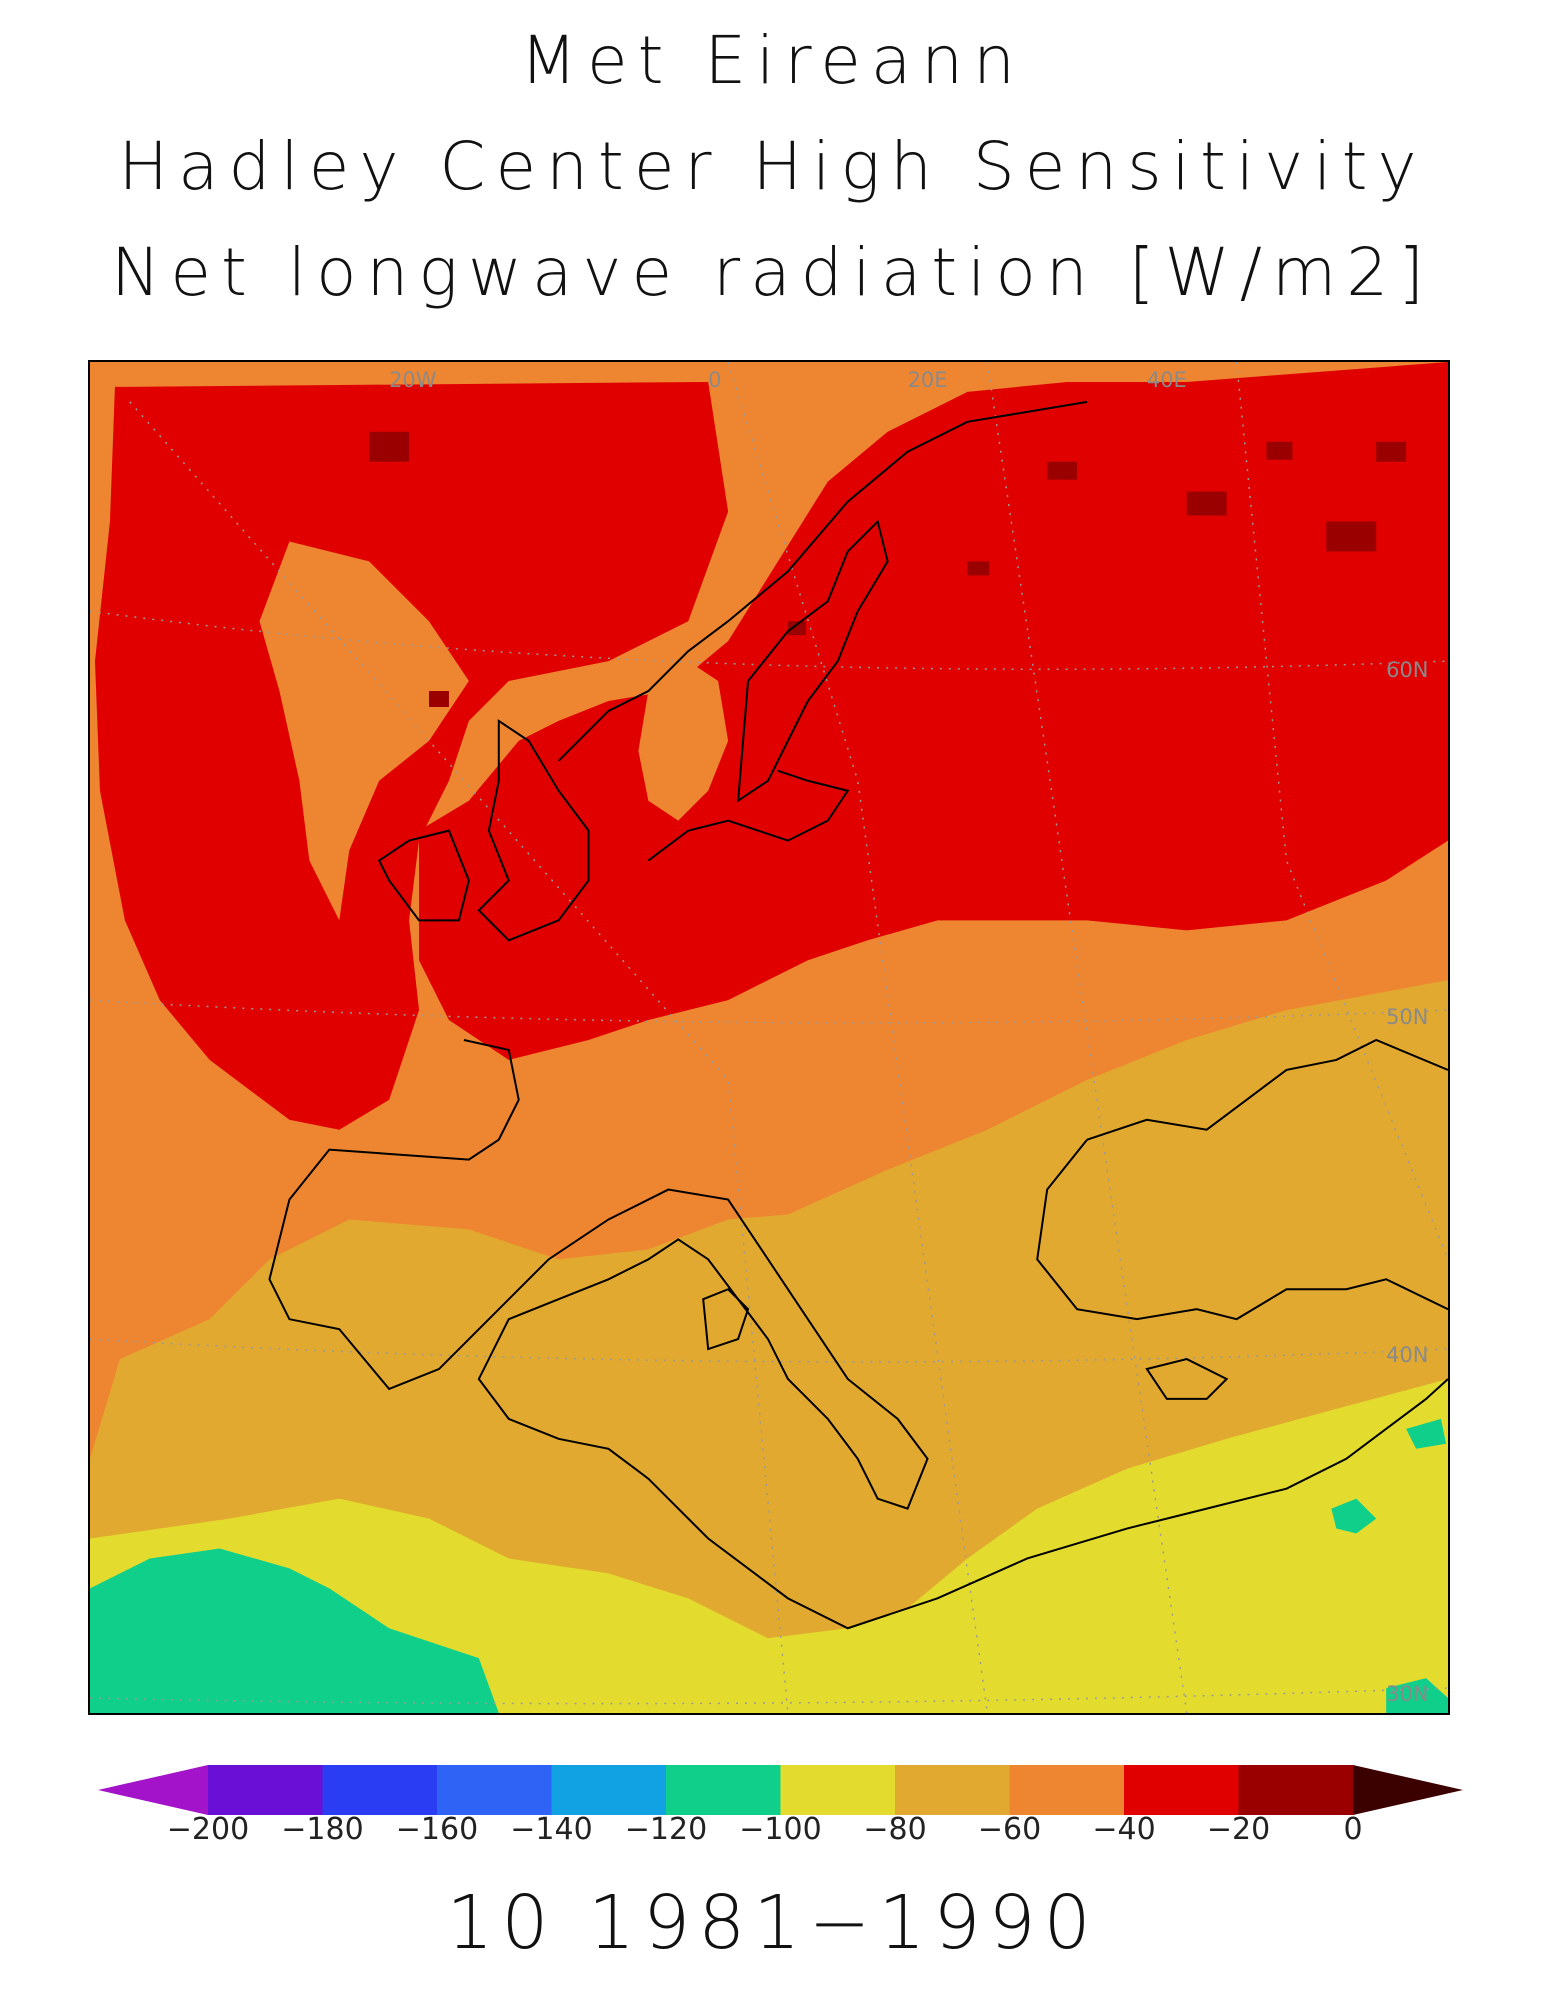  Describe the element at coordinates (533, 830) in the screenshot. I see `coast-britain` at that location.